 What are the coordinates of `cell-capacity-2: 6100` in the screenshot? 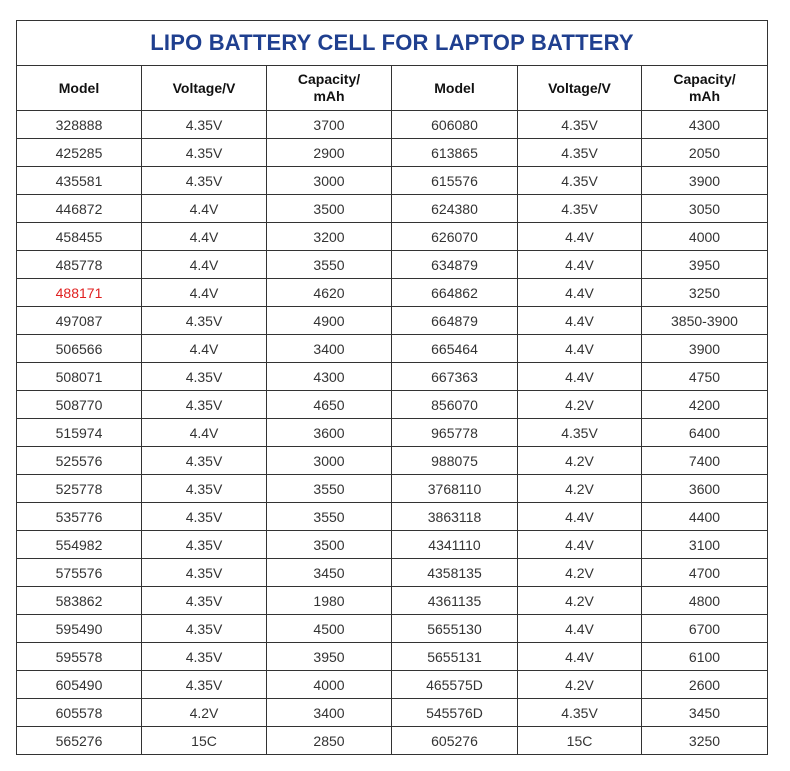 It's located at (704, 656).